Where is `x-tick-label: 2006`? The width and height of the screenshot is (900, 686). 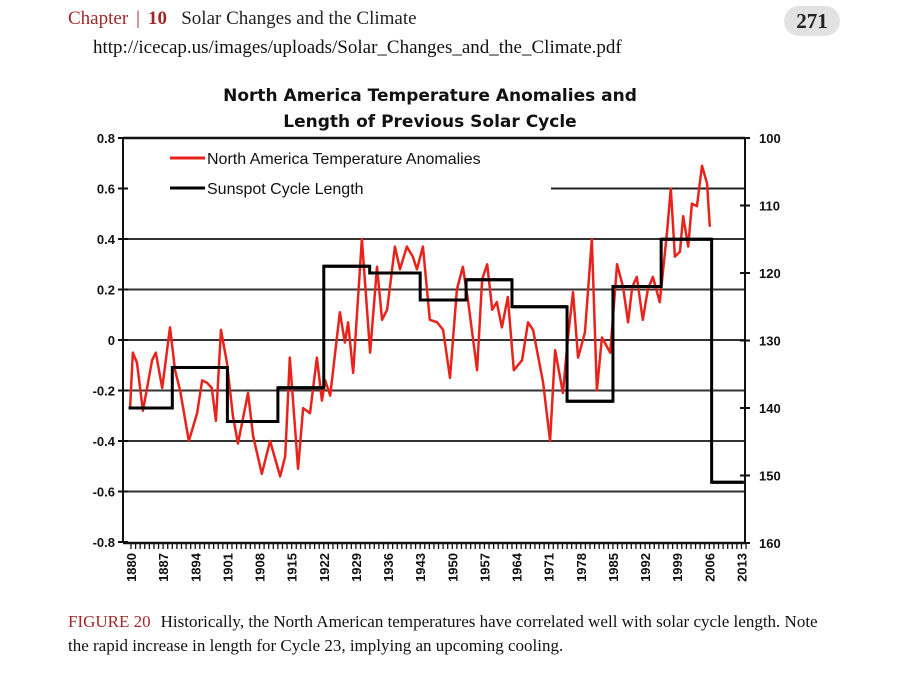 x-tick-label: 2006 is located at coordinates (709, 567).